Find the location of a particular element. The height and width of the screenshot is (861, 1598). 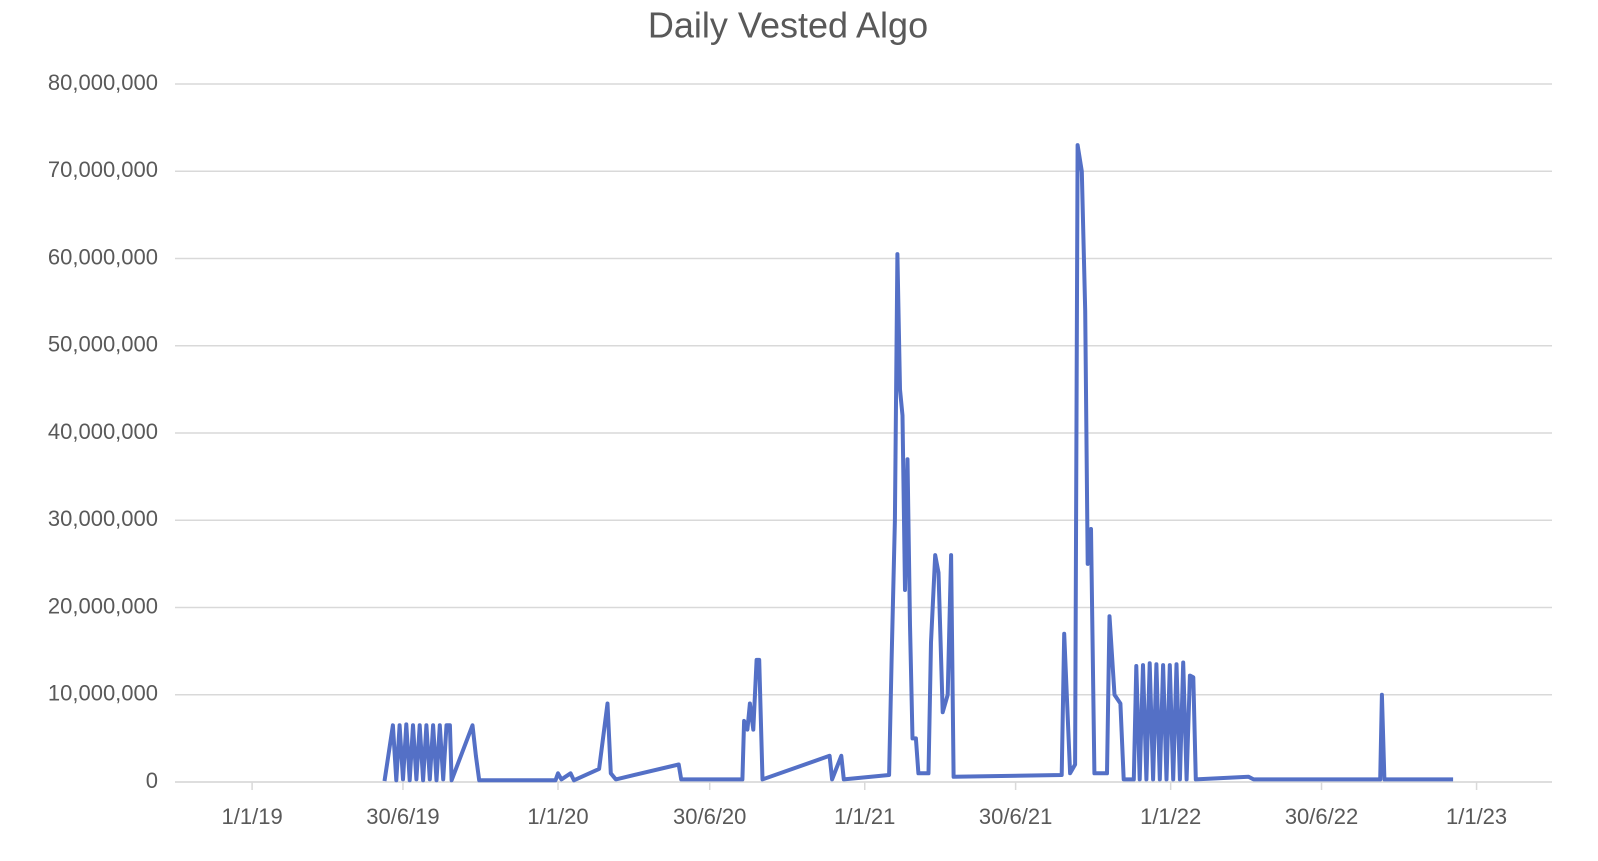

x-tick-label: 30/6/21 is located at coordinates (1015, 816).